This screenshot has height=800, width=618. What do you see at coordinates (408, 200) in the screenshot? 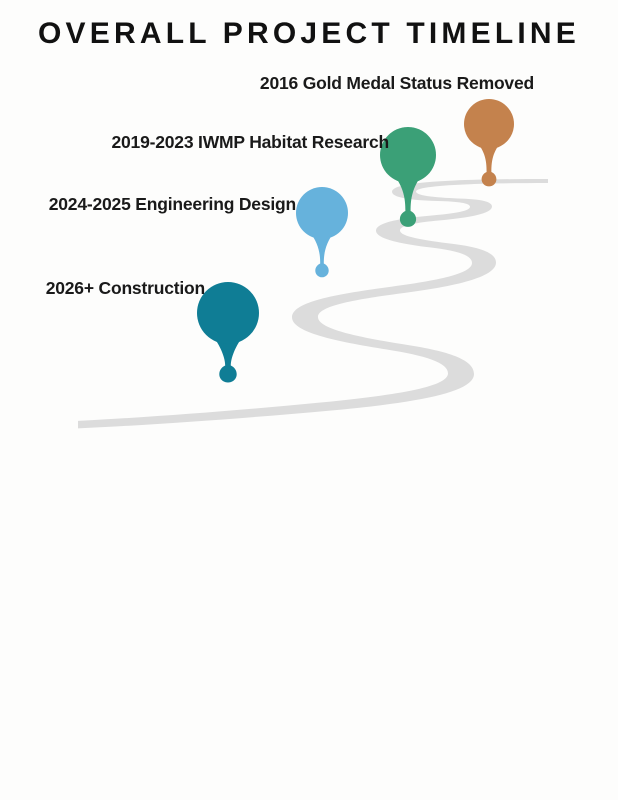
I see `pin-stem-2019-2023` at bounding box center [408, 200].